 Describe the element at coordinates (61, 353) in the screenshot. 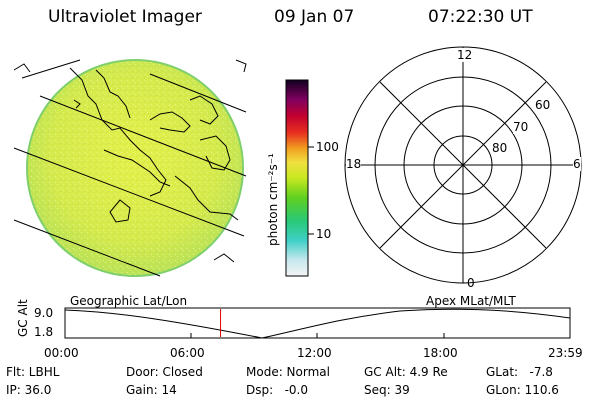

I see `time-tick-0000: 00:00` at that location.